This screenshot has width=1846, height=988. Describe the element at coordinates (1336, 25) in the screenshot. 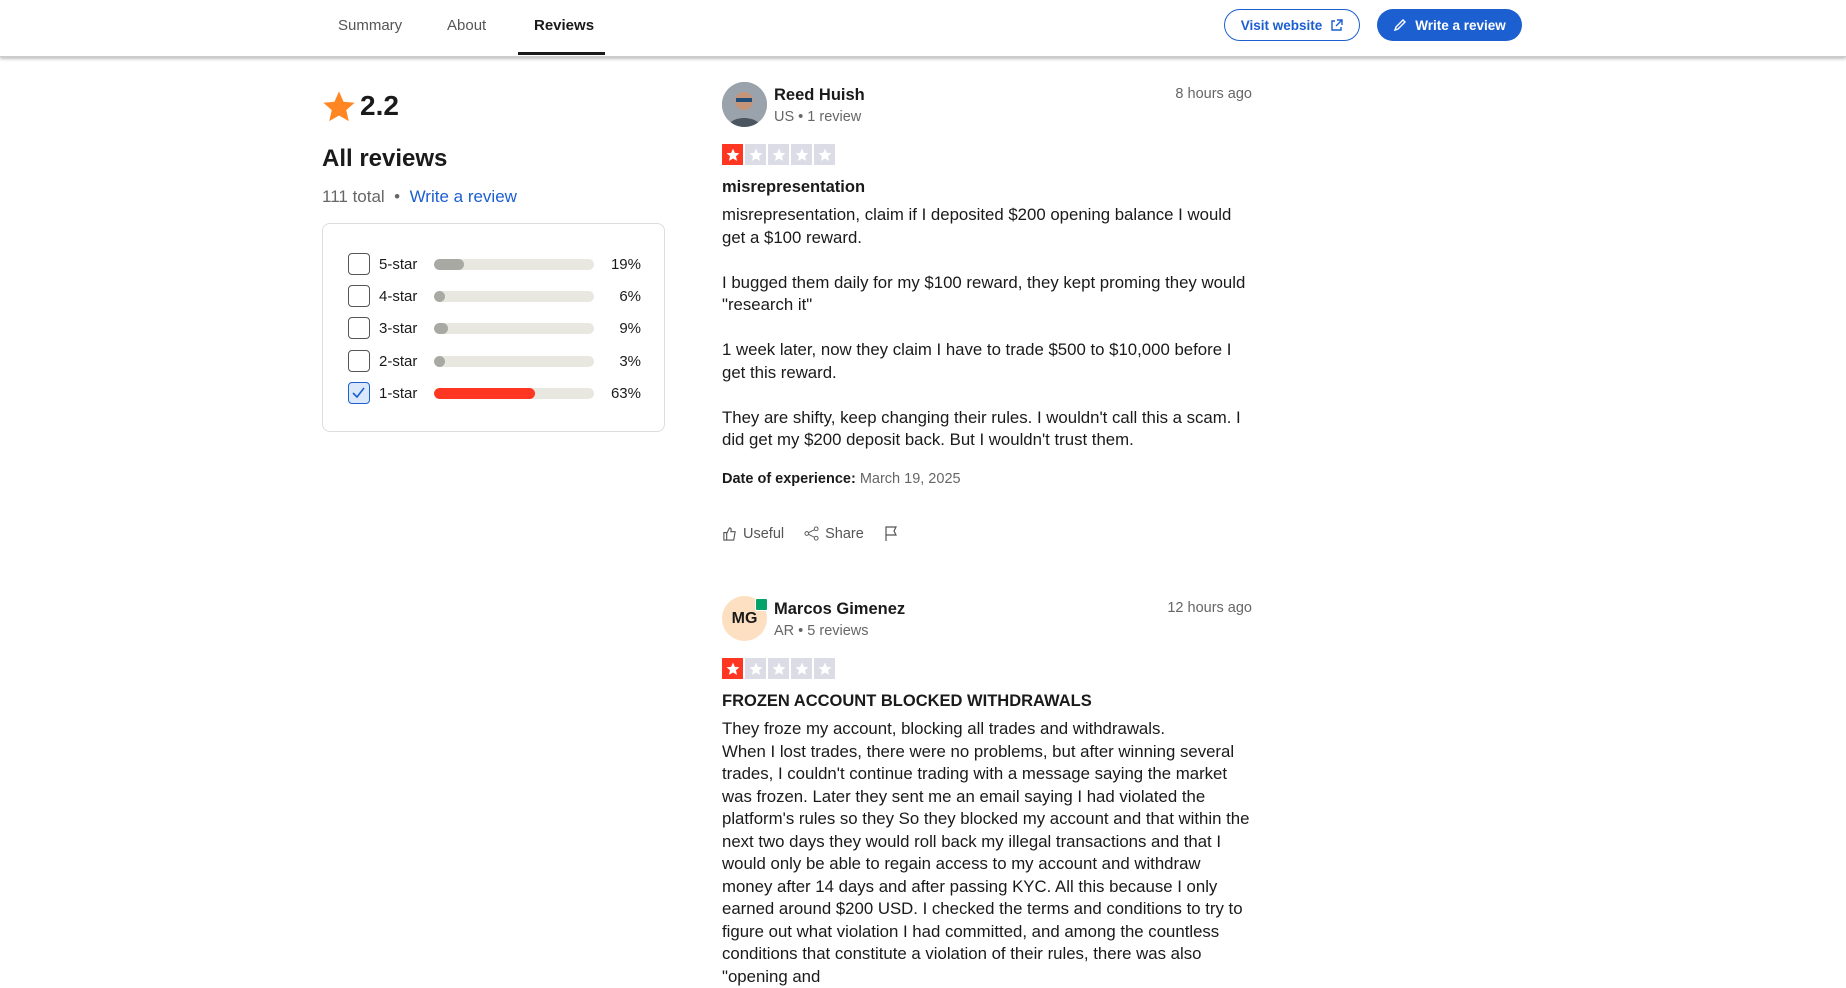

I see `external-icon` at that location.